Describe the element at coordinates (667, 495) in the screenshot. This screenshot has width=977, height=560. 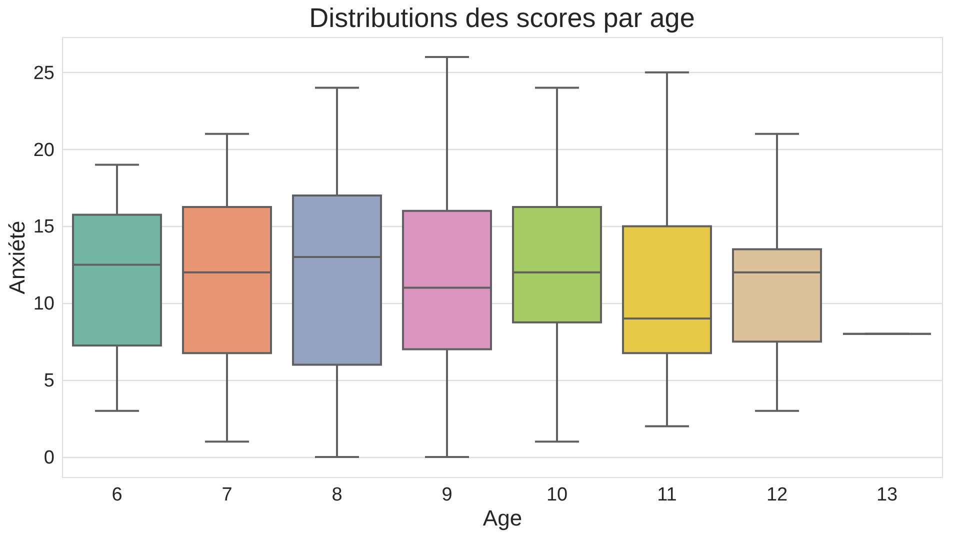
I see `x-tick-label: 11` at that location.